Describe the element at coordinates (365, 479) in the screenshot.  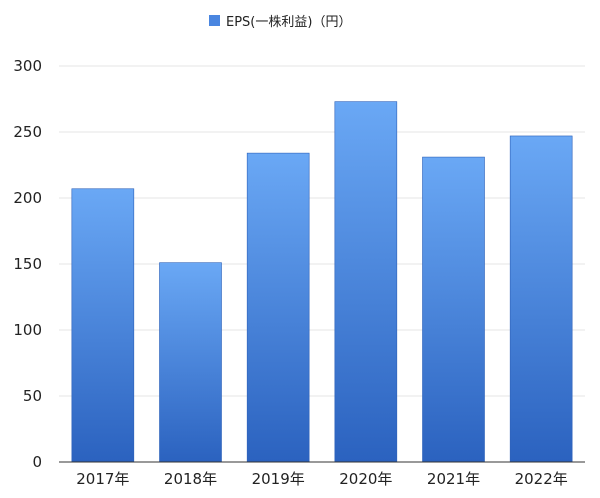
I see `x-tick-label: 2020年` at that location.